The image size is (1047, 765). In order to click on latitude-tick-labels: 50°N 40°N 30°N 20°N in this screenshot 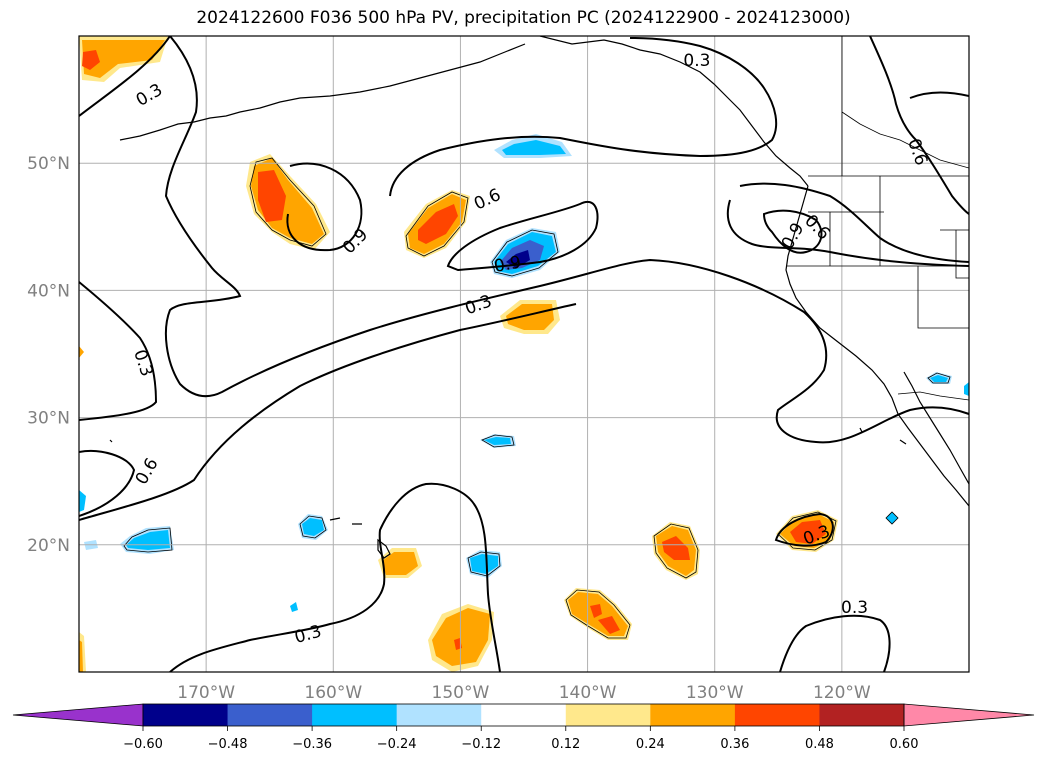, I will do `click(48, 355)`.